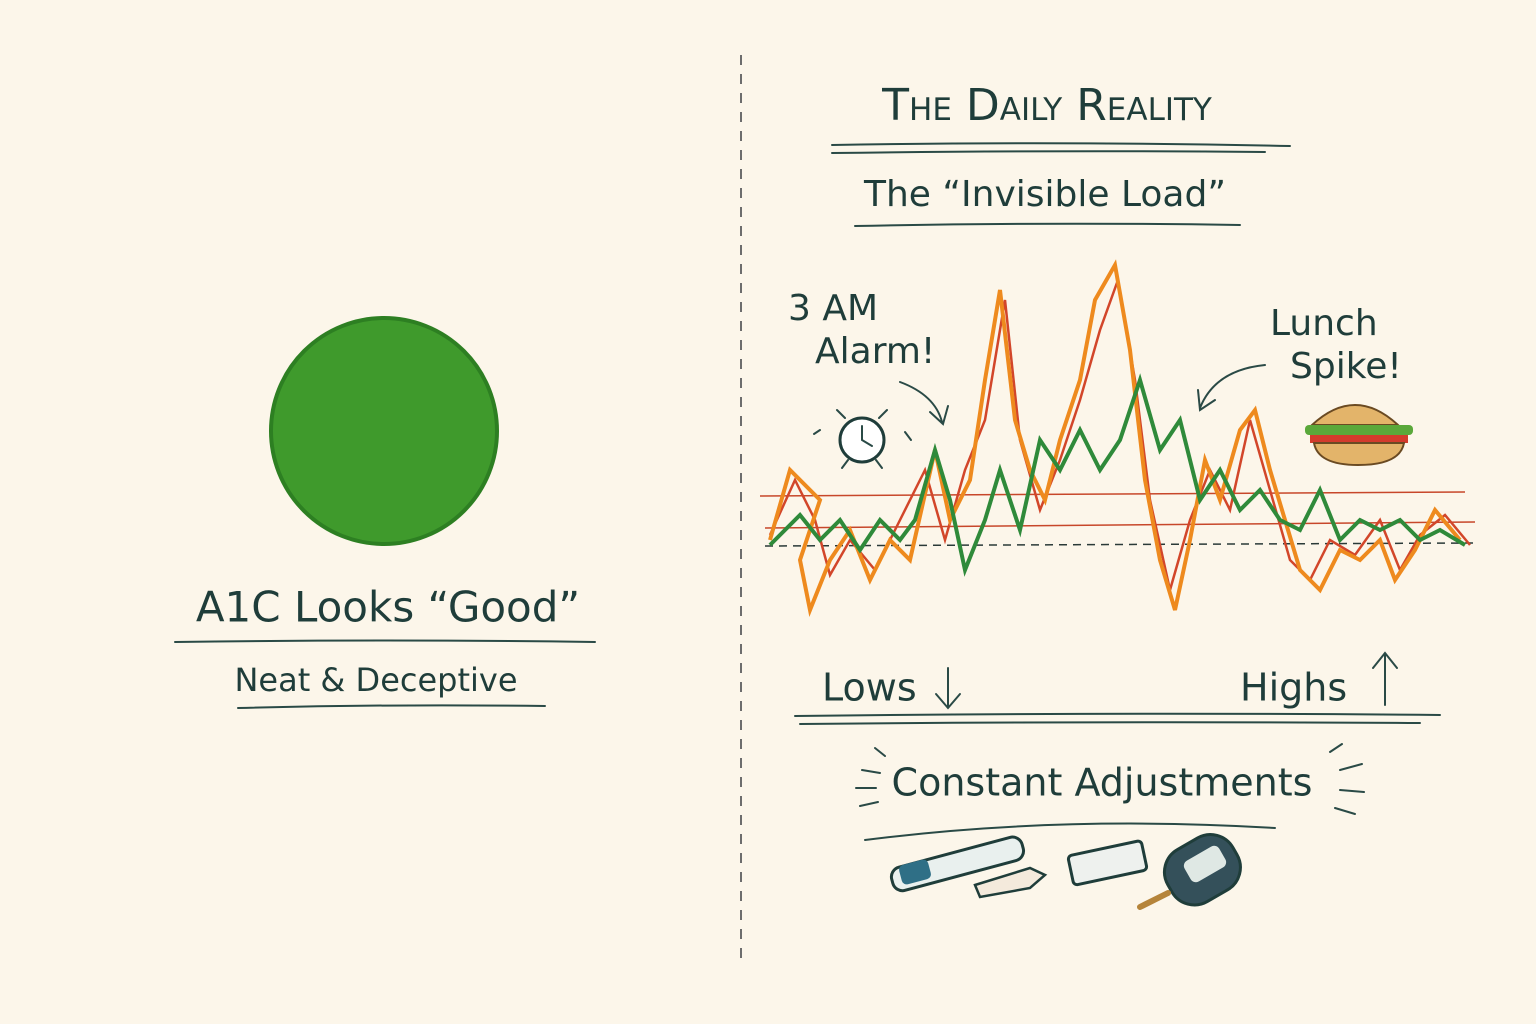  Describe the element at coordinates (1117, 475) in the screenshot. I see `glucose-line` at that location.